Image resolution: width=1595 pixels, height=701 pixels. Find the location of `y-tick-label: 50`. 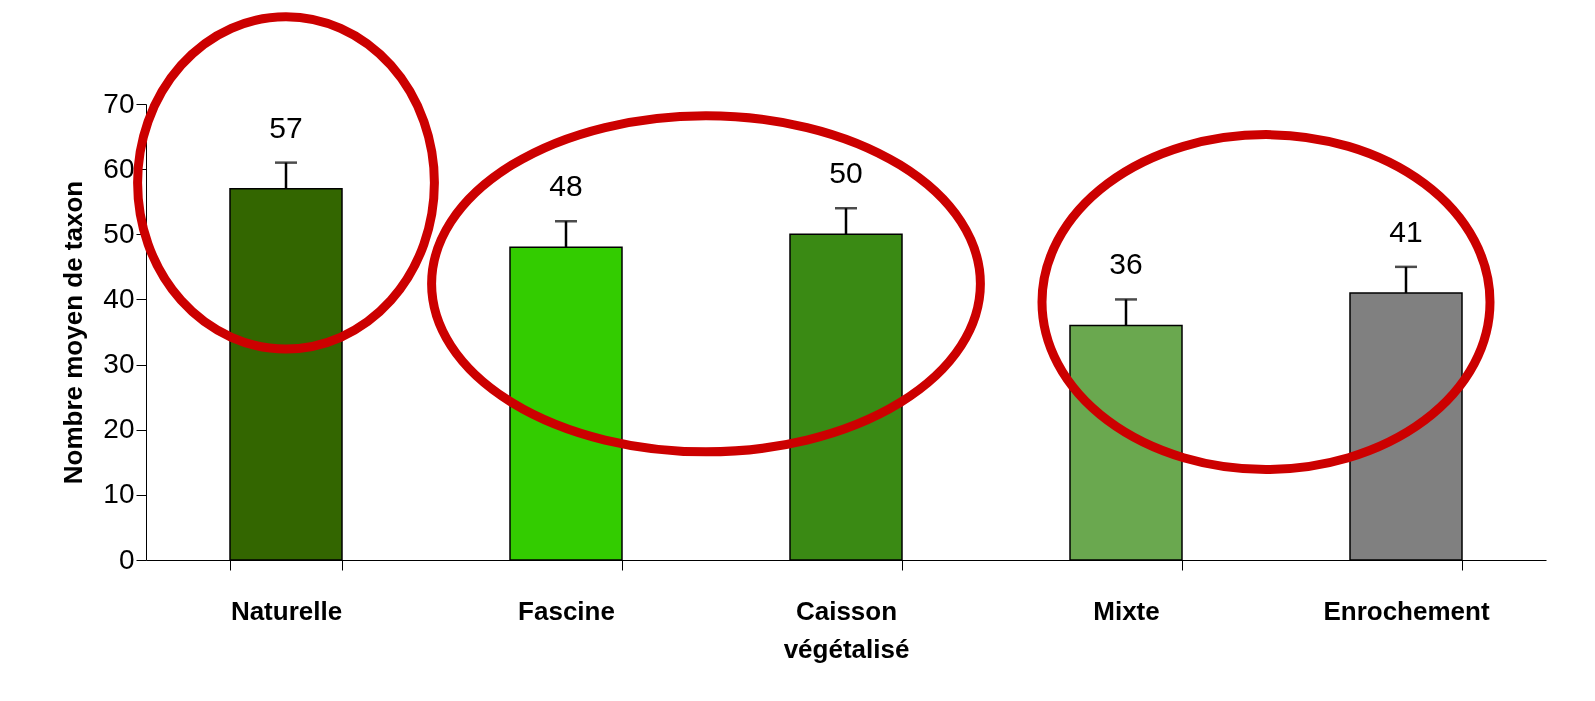

y-tick-label: 50 is located at coordinates (119, 233).